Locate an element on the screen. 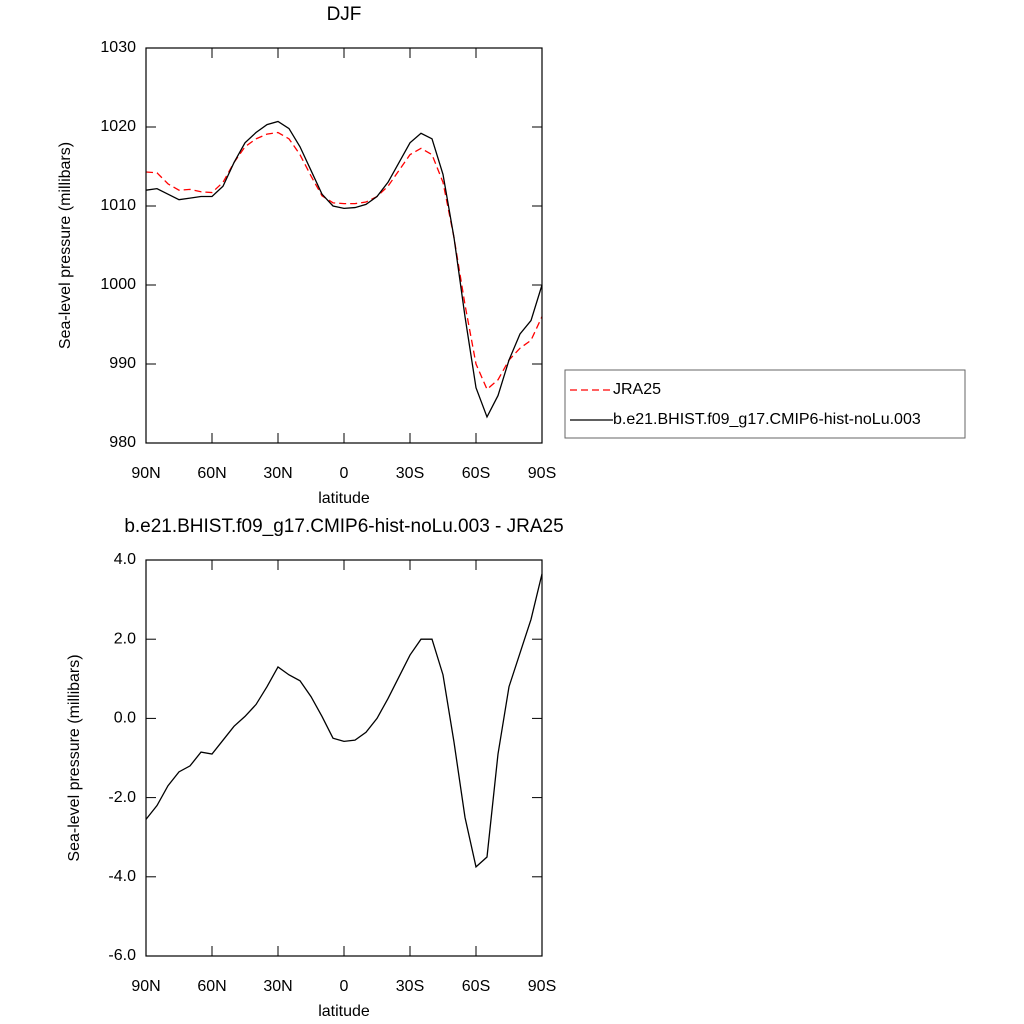 This screenshot has height=1024, width=1024. y-tick-label: 1030 is located at coordinates (118, 47).